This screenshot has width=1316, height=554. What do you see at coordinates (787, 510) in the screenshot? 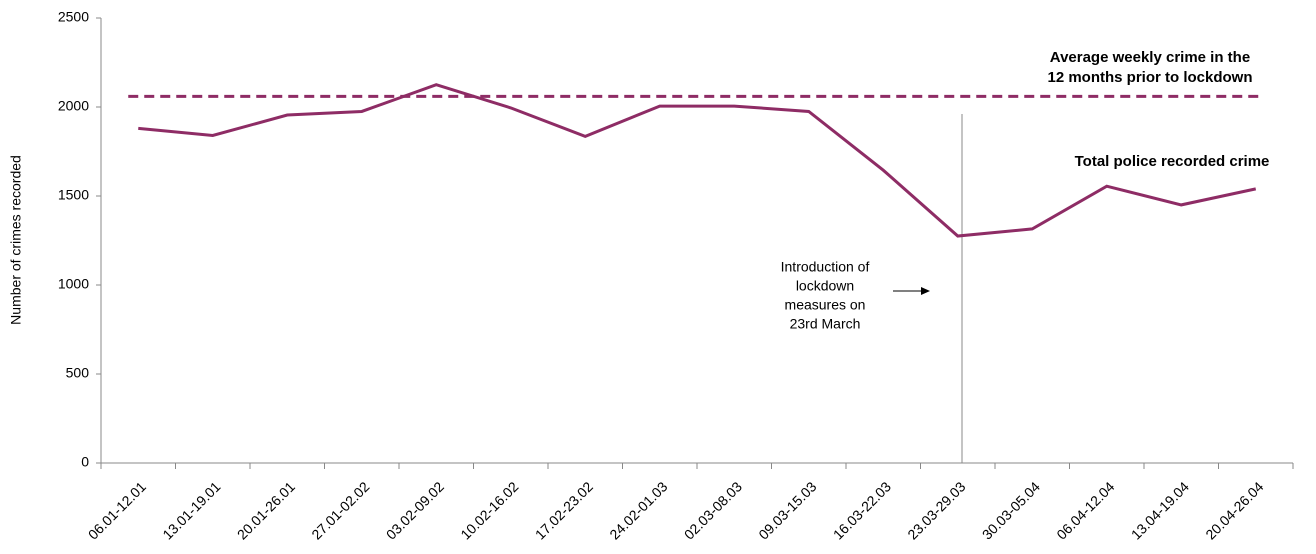
I see `x-tick-label: 09.03-15.03` at bounding box center [787, 510].